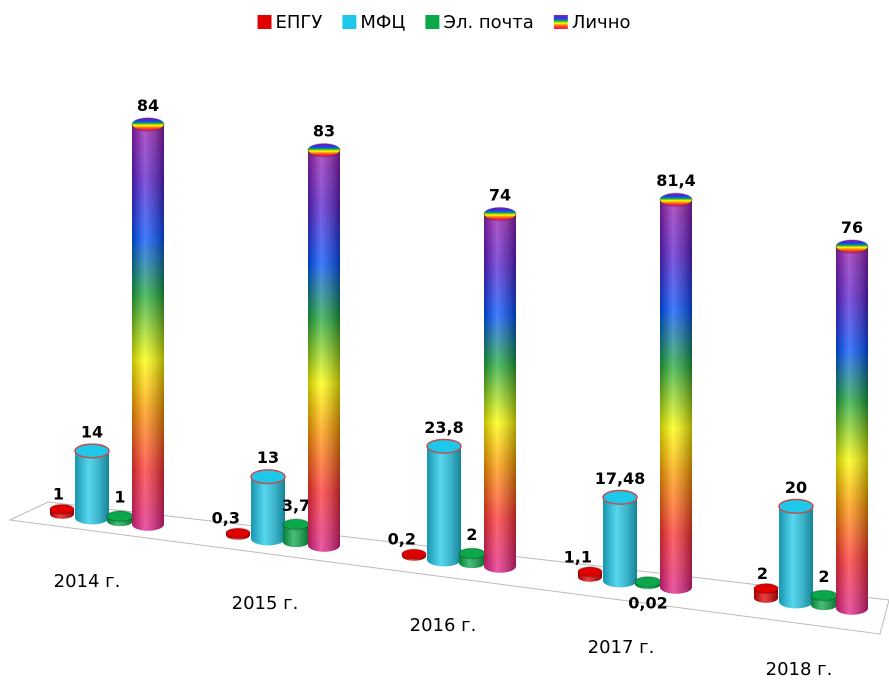 The width and height of the screenshot is (889, 682). What do you see at coordinates (799, 669) in the screenshot?
I see `x-tick-label: 2018 г.` at bounding box center [799, 669].